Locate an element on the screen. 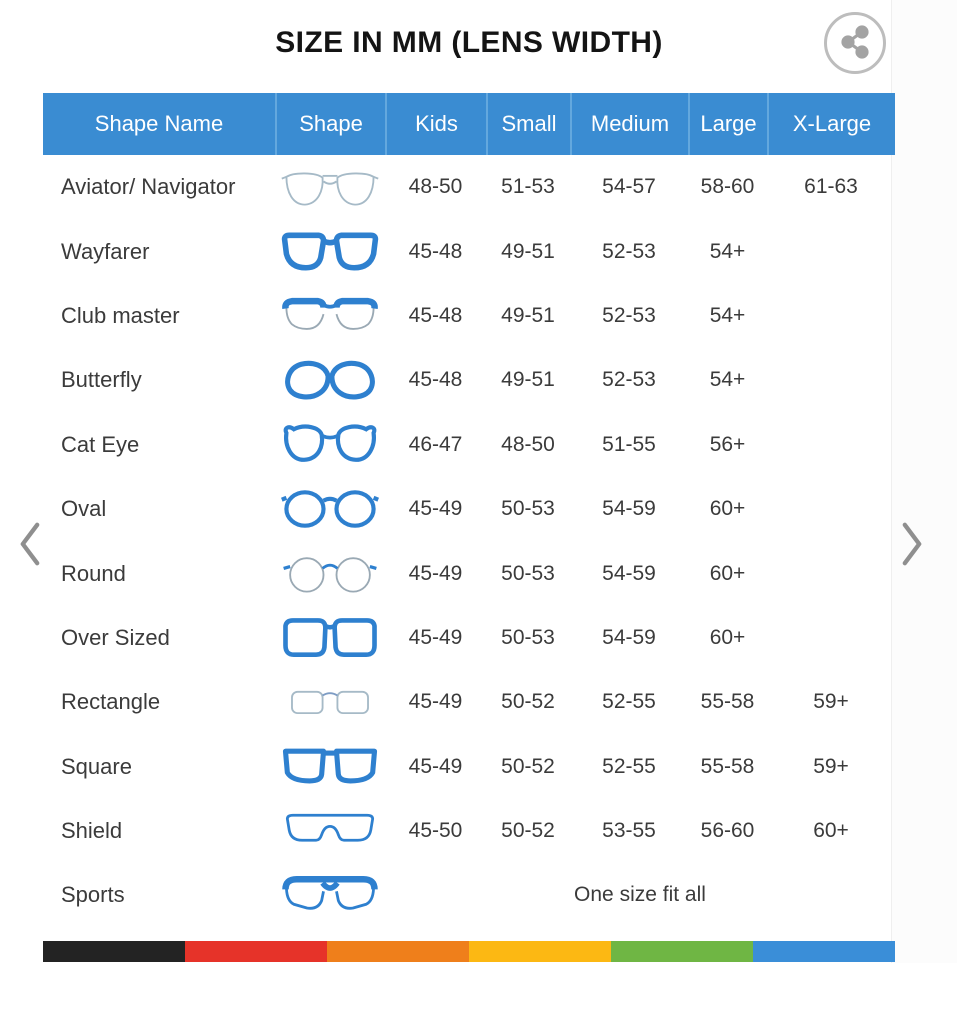 This screenshot has width=957, height=1024. column-header-shape-name: Shape Name is located at coordinates (159, 123).